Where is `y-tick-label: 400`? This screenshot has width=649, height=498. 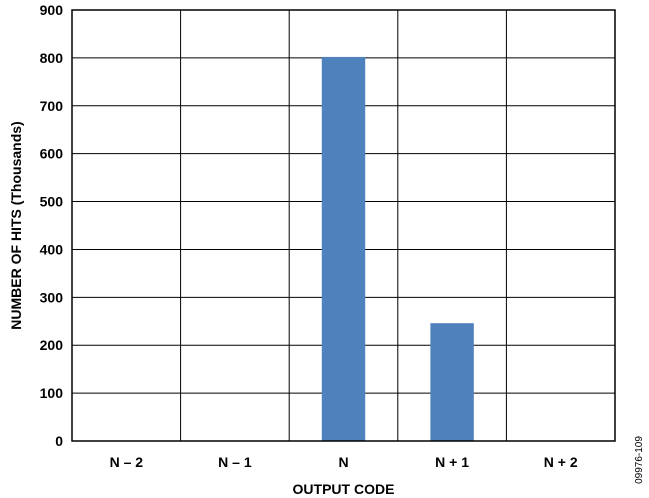
y-tick-label: 400 is located at coordinates (52, 249).